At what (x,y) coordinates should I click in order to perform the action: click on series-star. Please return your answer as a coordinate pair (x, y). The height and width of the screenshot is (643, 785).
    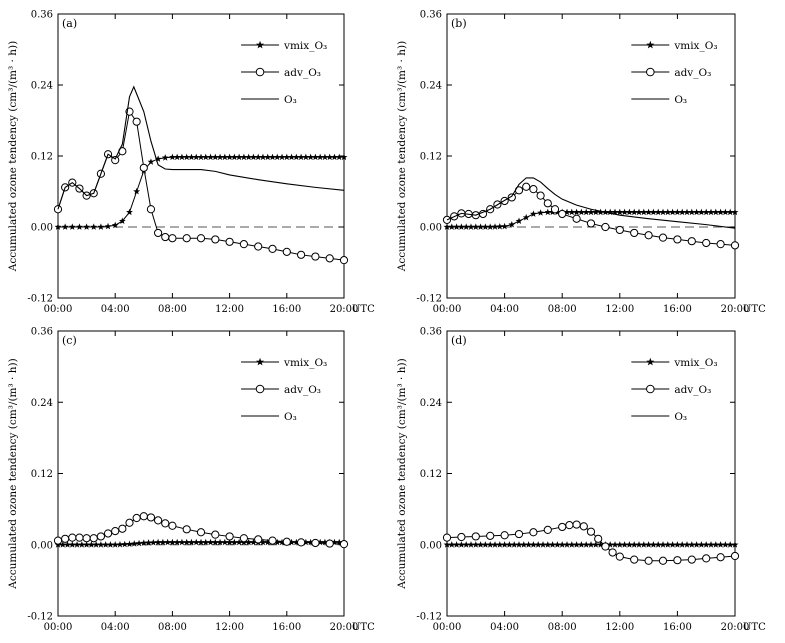
    Looking at the image, I should click on (591, 219).